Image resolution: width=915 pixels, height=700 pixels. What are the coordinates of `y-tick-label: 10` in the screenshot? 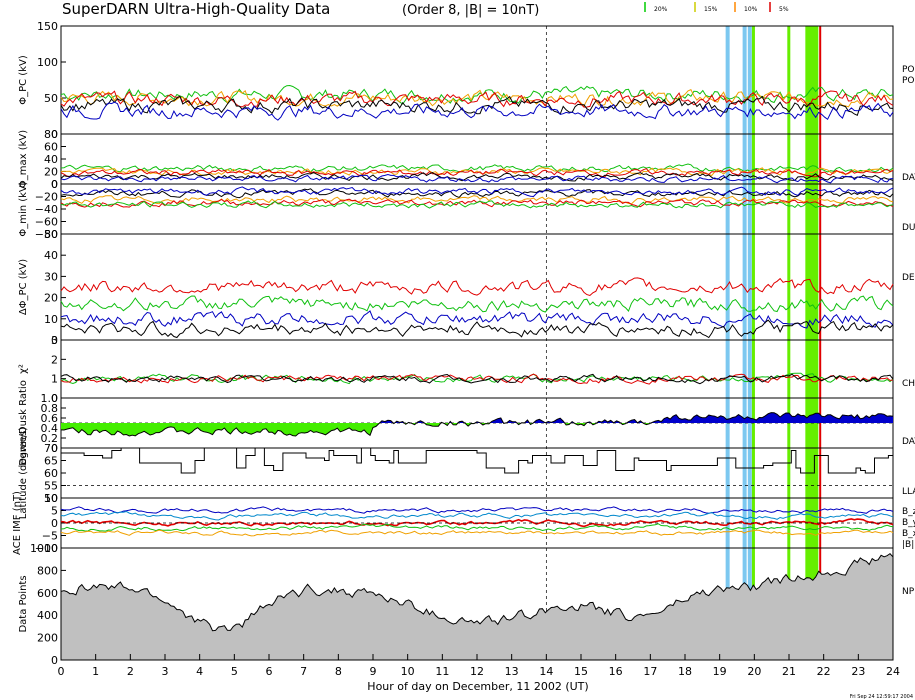 It's located at (51, 319).